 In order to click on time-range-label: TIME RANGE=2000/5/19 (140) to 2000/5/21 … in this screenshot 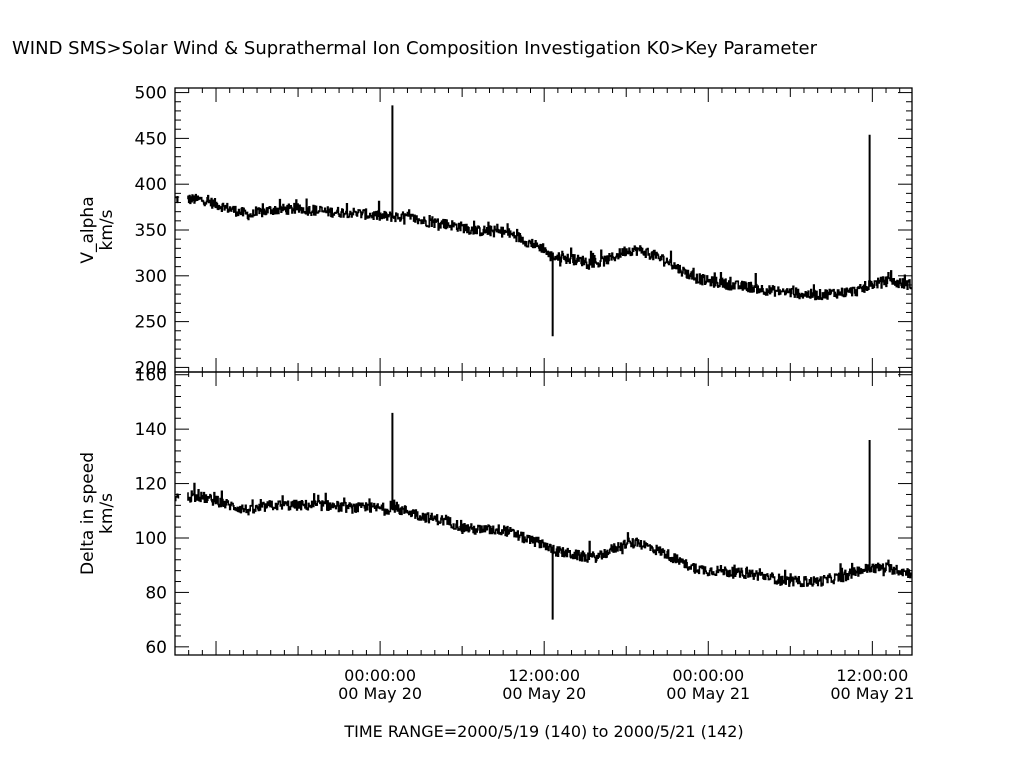, I will do `click(543, 731)`.